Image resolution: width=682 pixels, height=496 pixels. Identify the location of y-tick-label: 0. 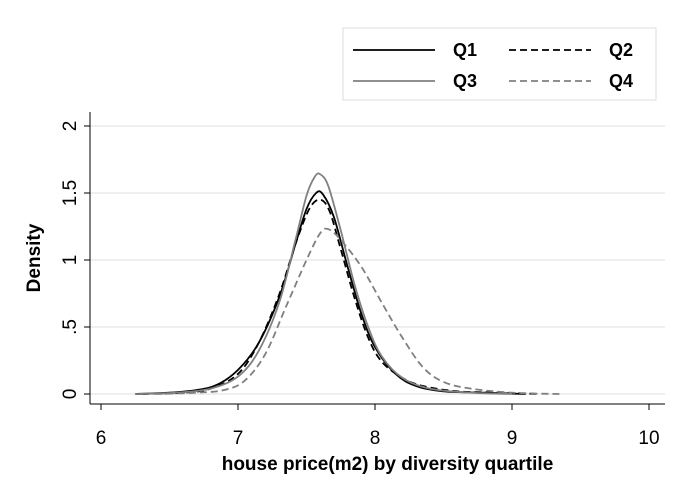
(70, 394).